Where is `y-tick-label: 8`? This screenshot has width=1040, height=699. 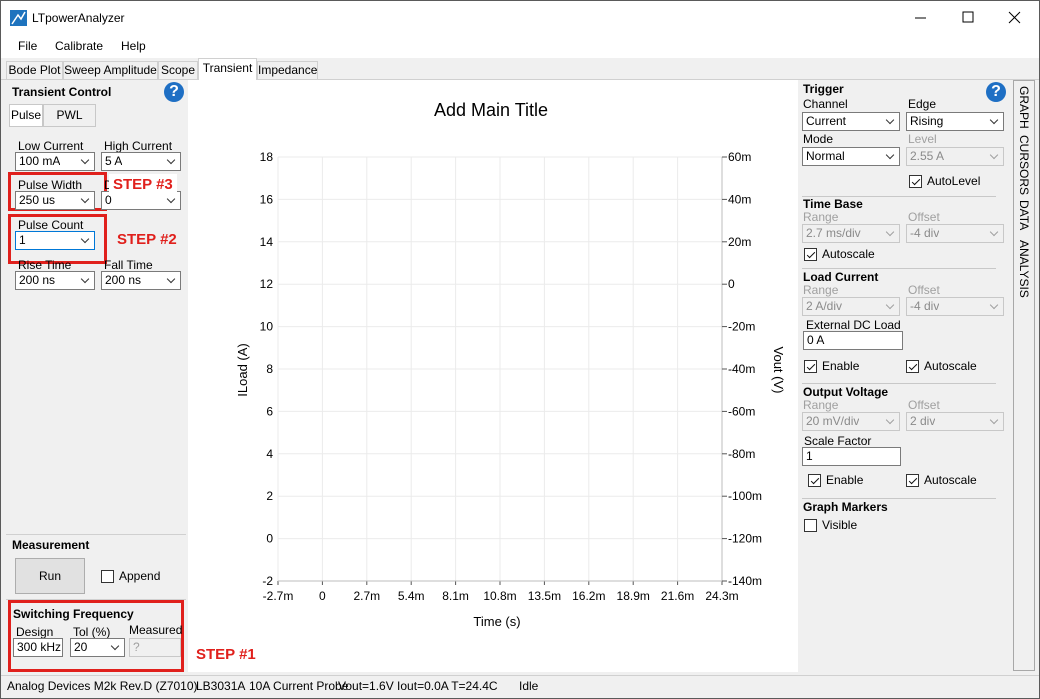
y-tick-label: 8 is located at coordinates (269, 369).